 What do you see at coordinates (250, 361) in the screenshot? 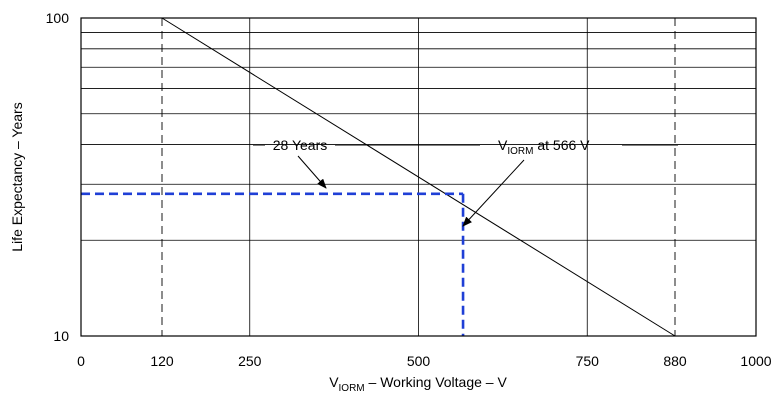
I see `x-tick-label: 250` at bounding box center [250, 361].